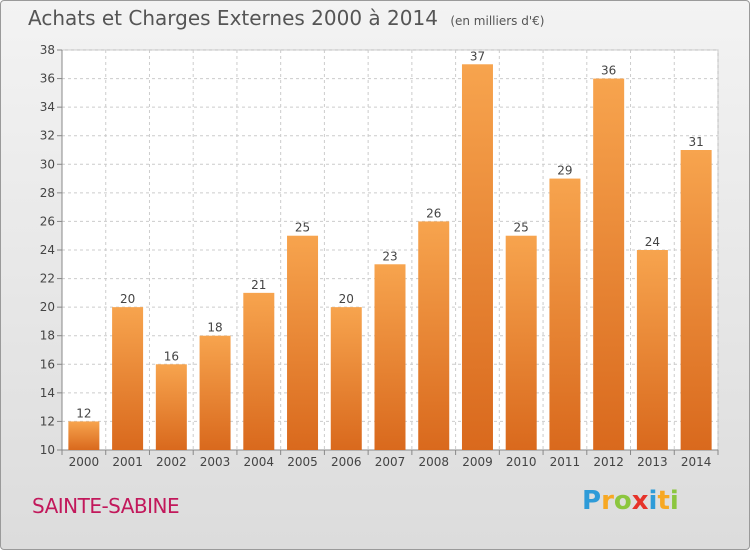  What do you see at coordinates (433, 462) in the screenshot?
I see `x-tick-label-2008: 2008` at bounding box center [433, 462].